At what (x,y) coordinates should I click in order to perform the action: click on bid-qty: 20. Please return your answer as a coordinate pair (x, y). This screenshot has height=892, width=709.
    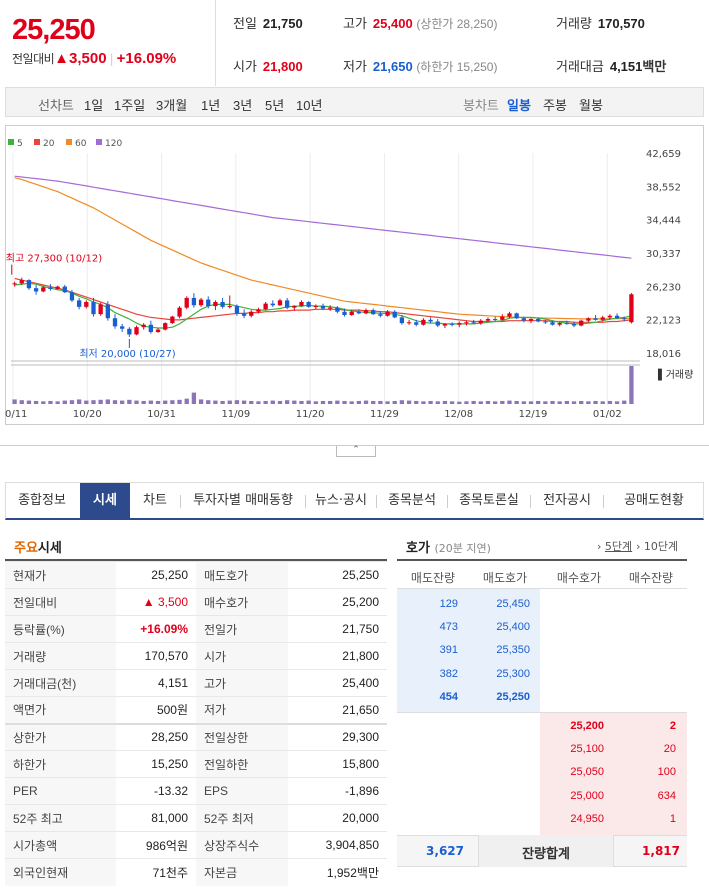
    Looking at the image, I should click on (669, 749).